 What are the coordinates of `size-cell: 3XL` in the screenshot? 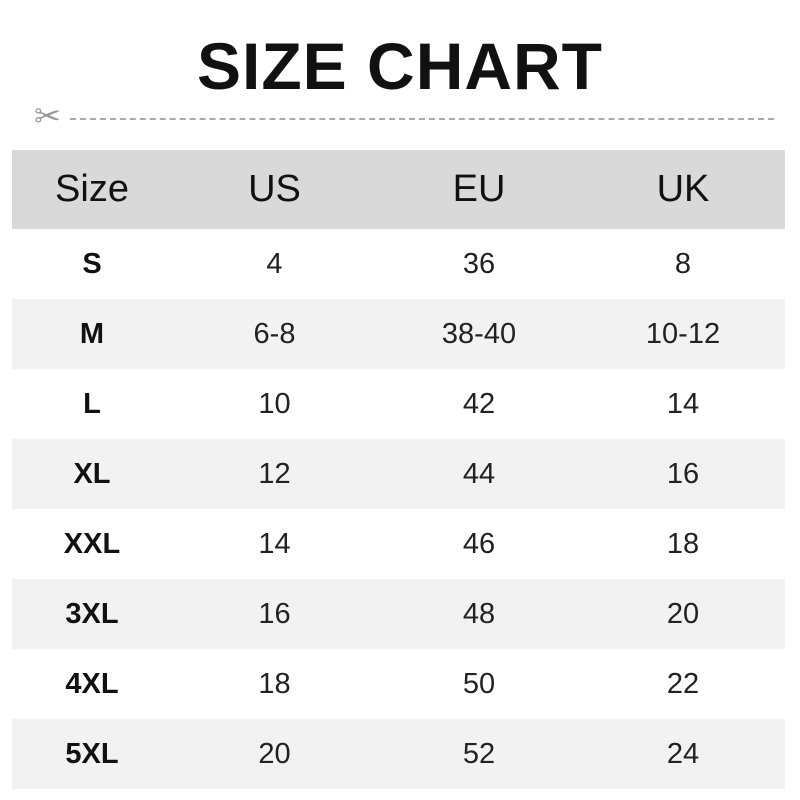 It's located at (92, 613).